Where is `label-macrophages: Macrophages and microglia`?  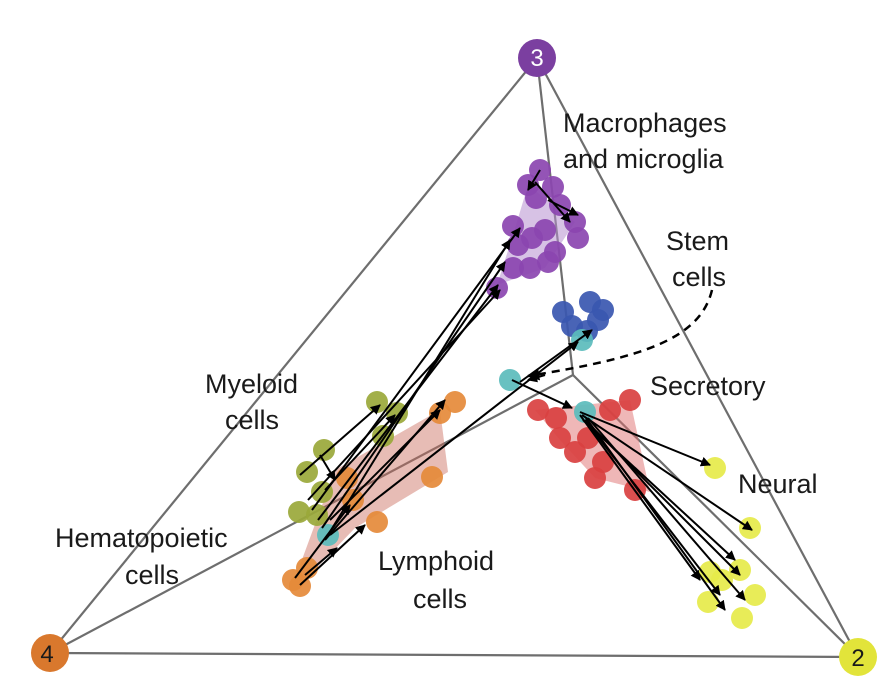
label-macrophages: Macrophages and microglia is located at coordinates (648, 141).